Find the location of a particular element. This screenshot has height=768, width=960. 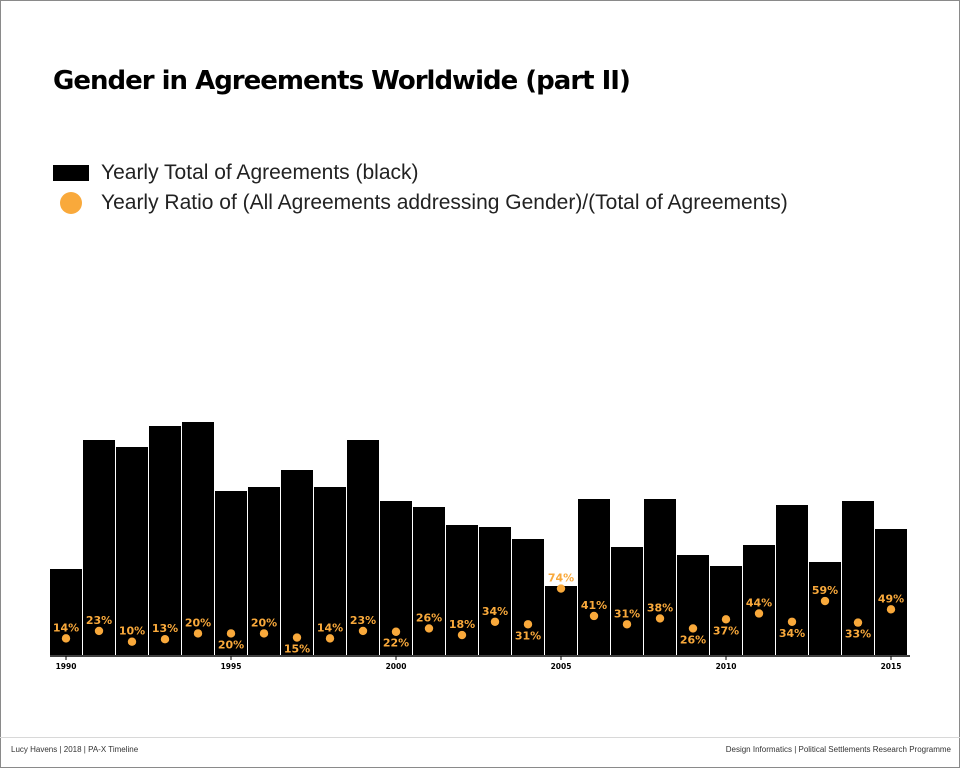

ratio-dot-2014 is located at coordinates (858, 622).